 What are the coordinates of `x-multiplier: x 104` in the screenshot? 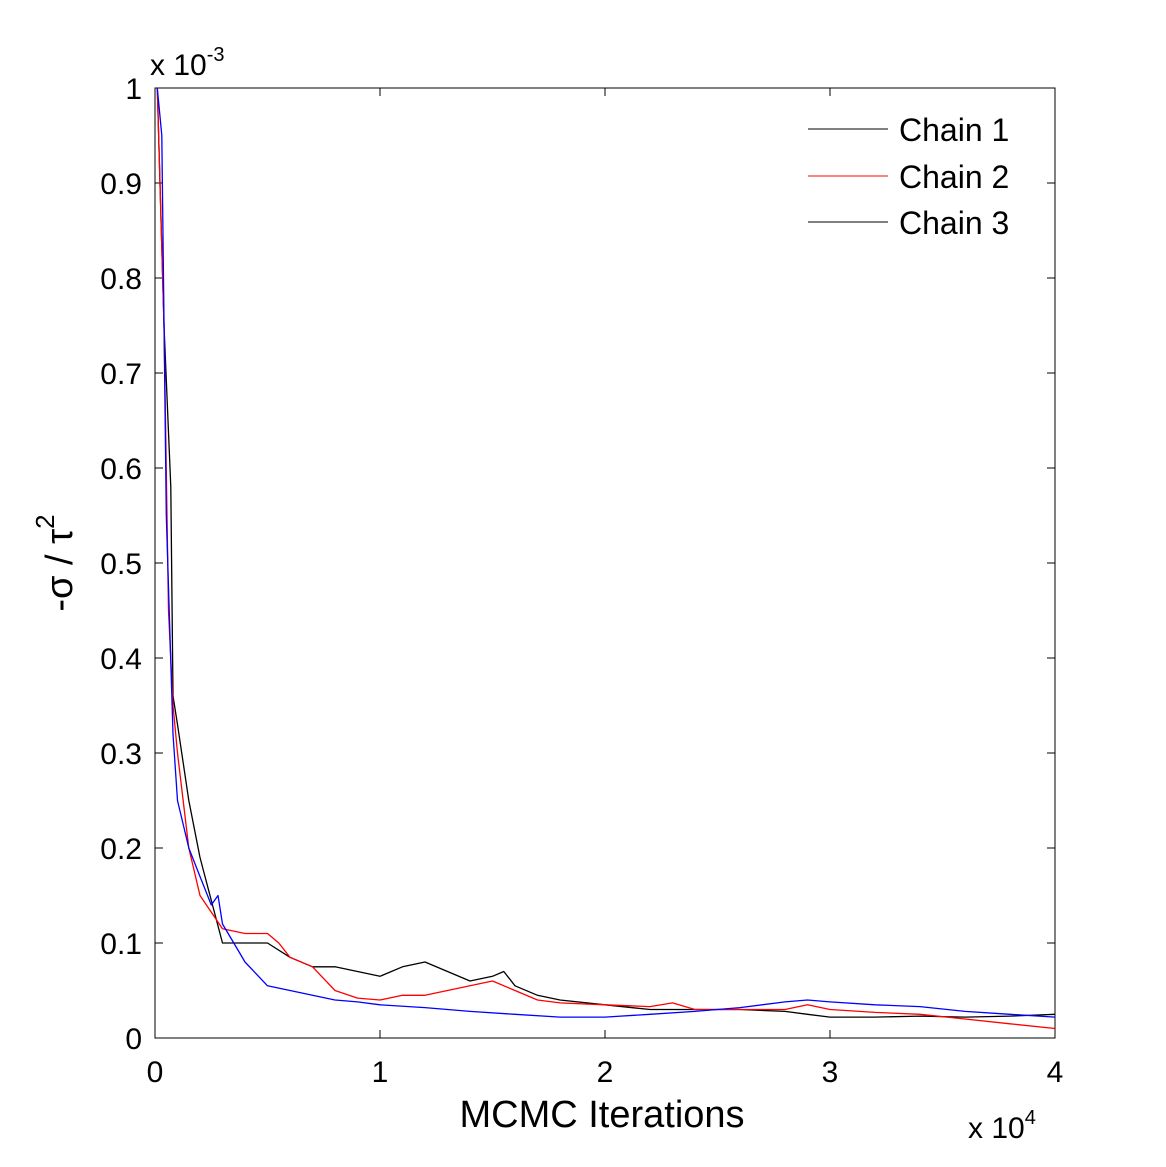 It's located at (1002, 1126).